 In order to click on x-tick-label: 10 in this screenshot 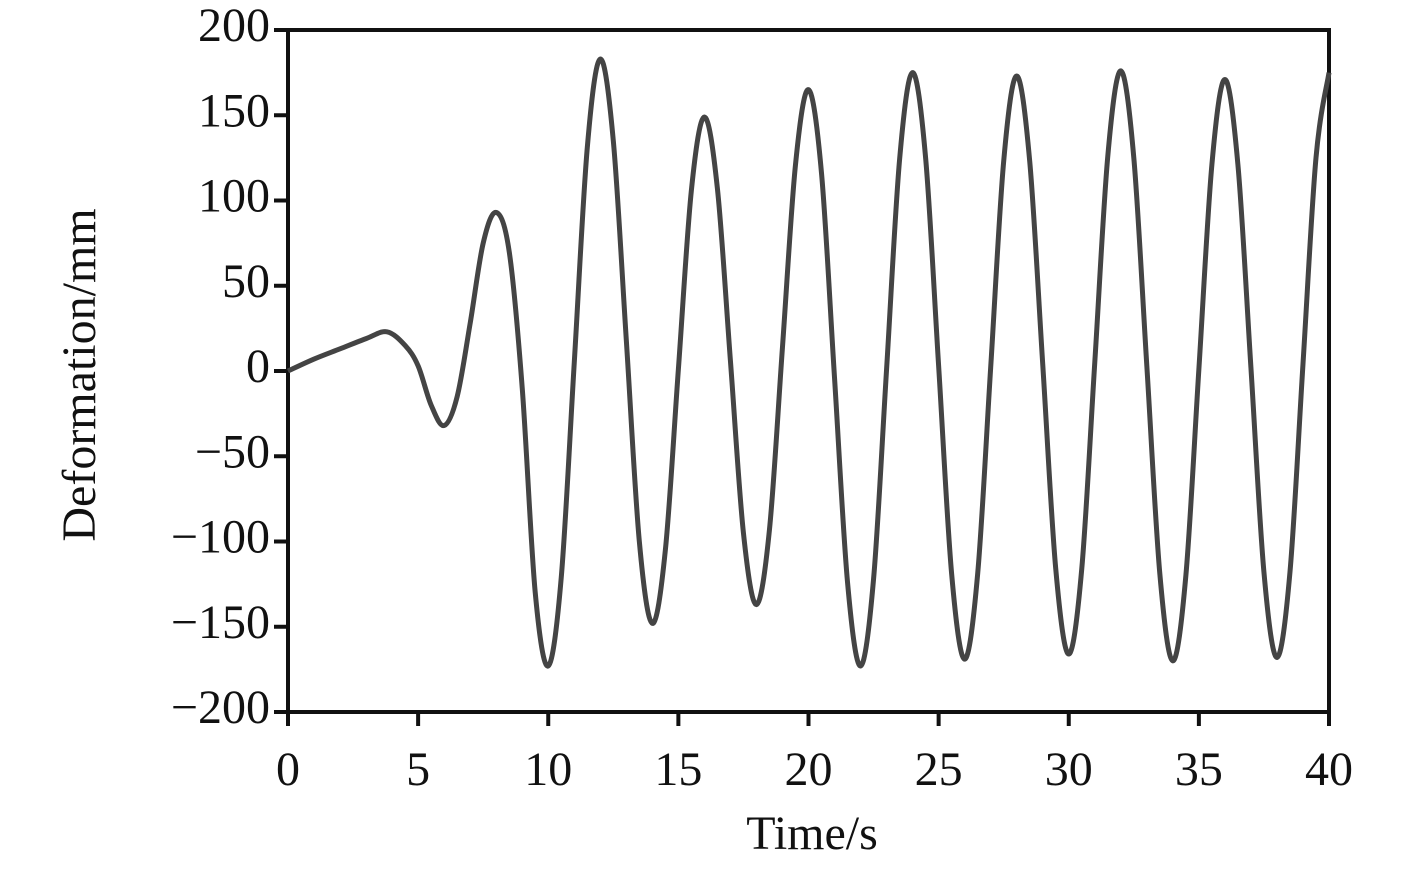, I will do `click(548, 769)`.